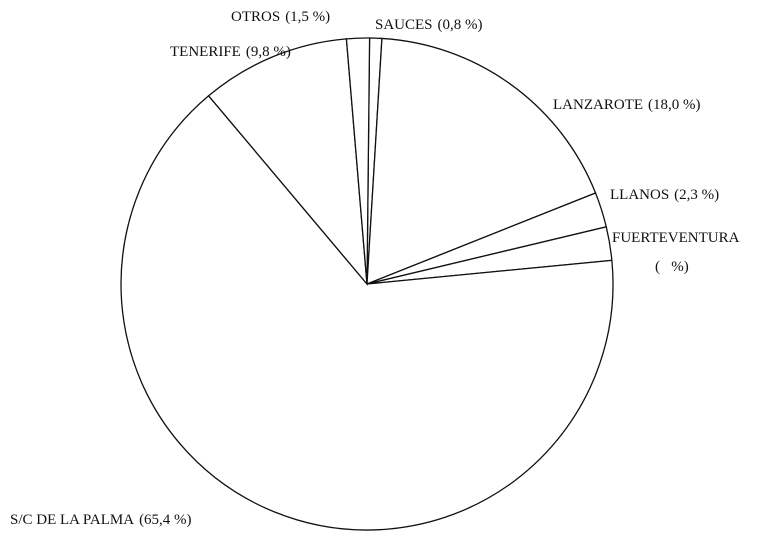 This screenshot has width=779, height=540. What do you see at coordinates (676, 238) in the screenshot?
I see `category-name: FUERTEVENTURA` at bounding box center [676, 238].